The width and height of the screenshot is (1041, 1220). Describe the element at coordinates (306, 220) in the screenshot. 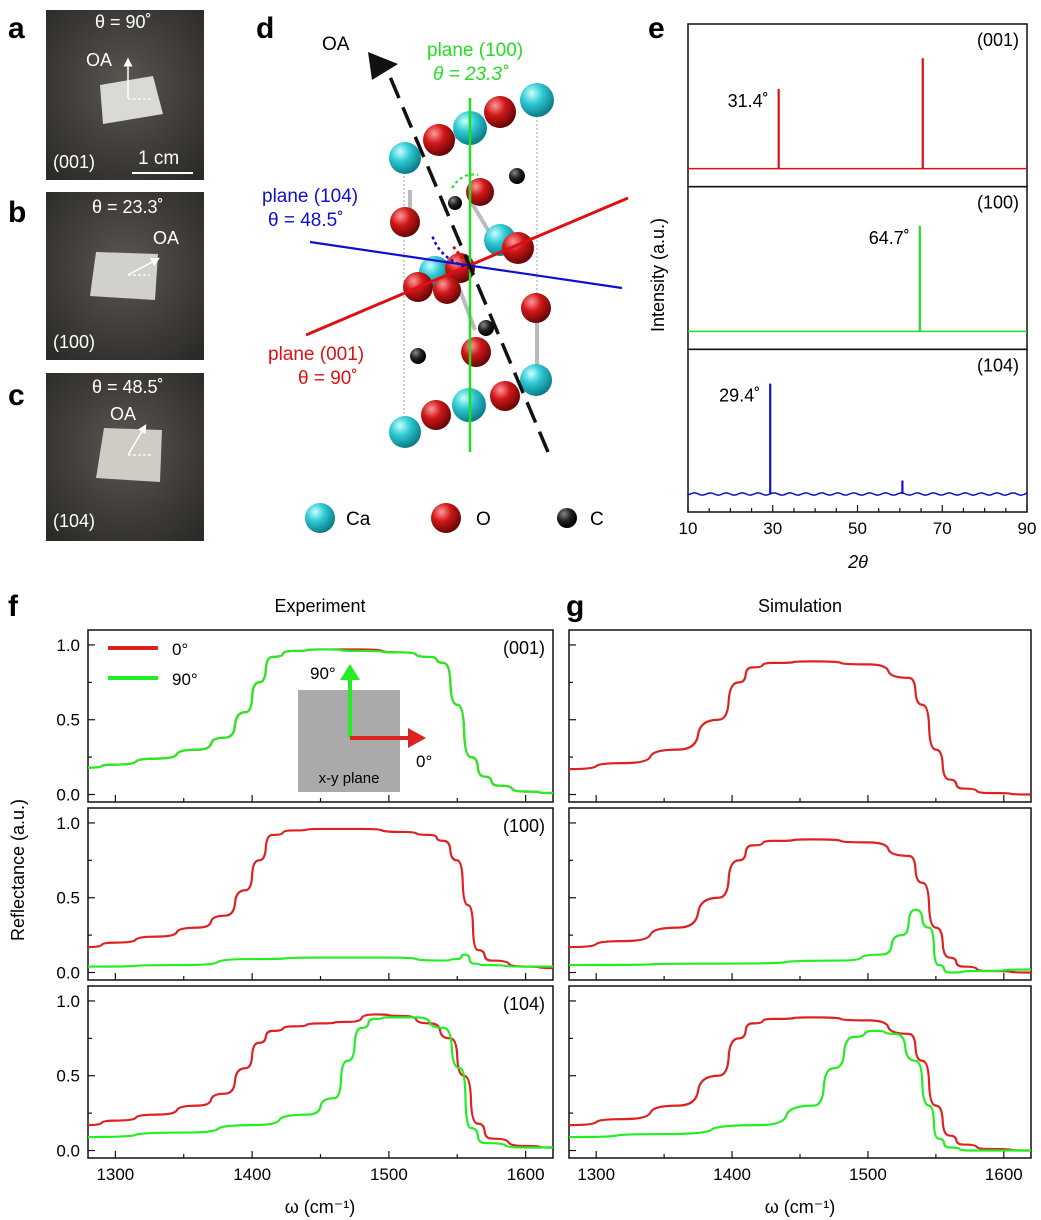

I see `plane-104-theta: θ = 48.5˚` at that location.